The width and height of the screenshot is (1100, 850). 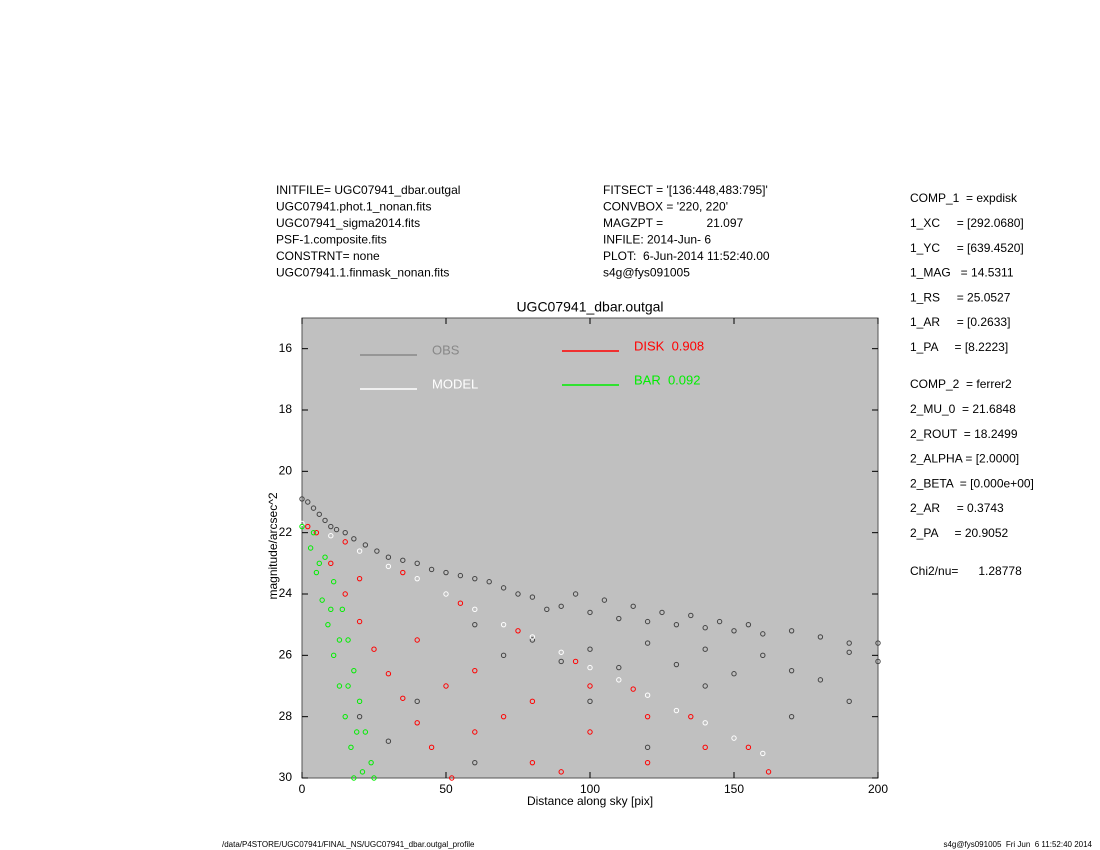 I want to click on y-tick-label: 20, so click(x=286, y=471).